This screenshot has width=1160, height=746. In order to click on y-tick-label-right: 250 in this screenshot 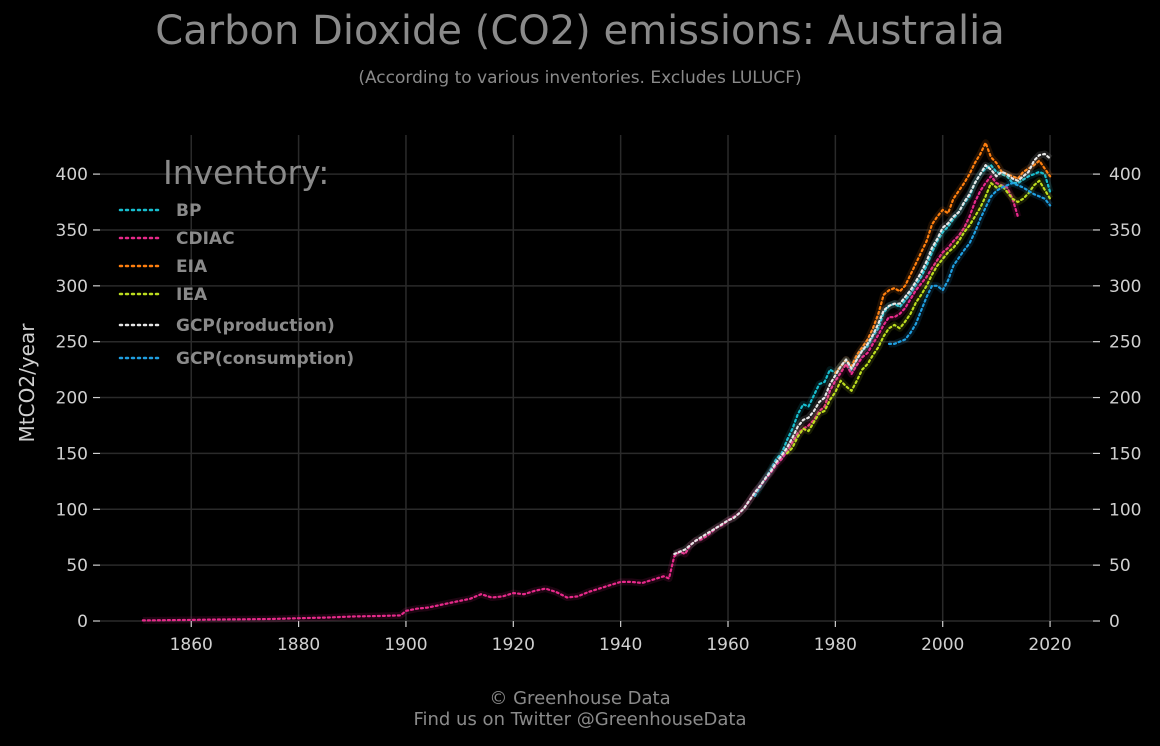, I will do `click(1125, 343)`.